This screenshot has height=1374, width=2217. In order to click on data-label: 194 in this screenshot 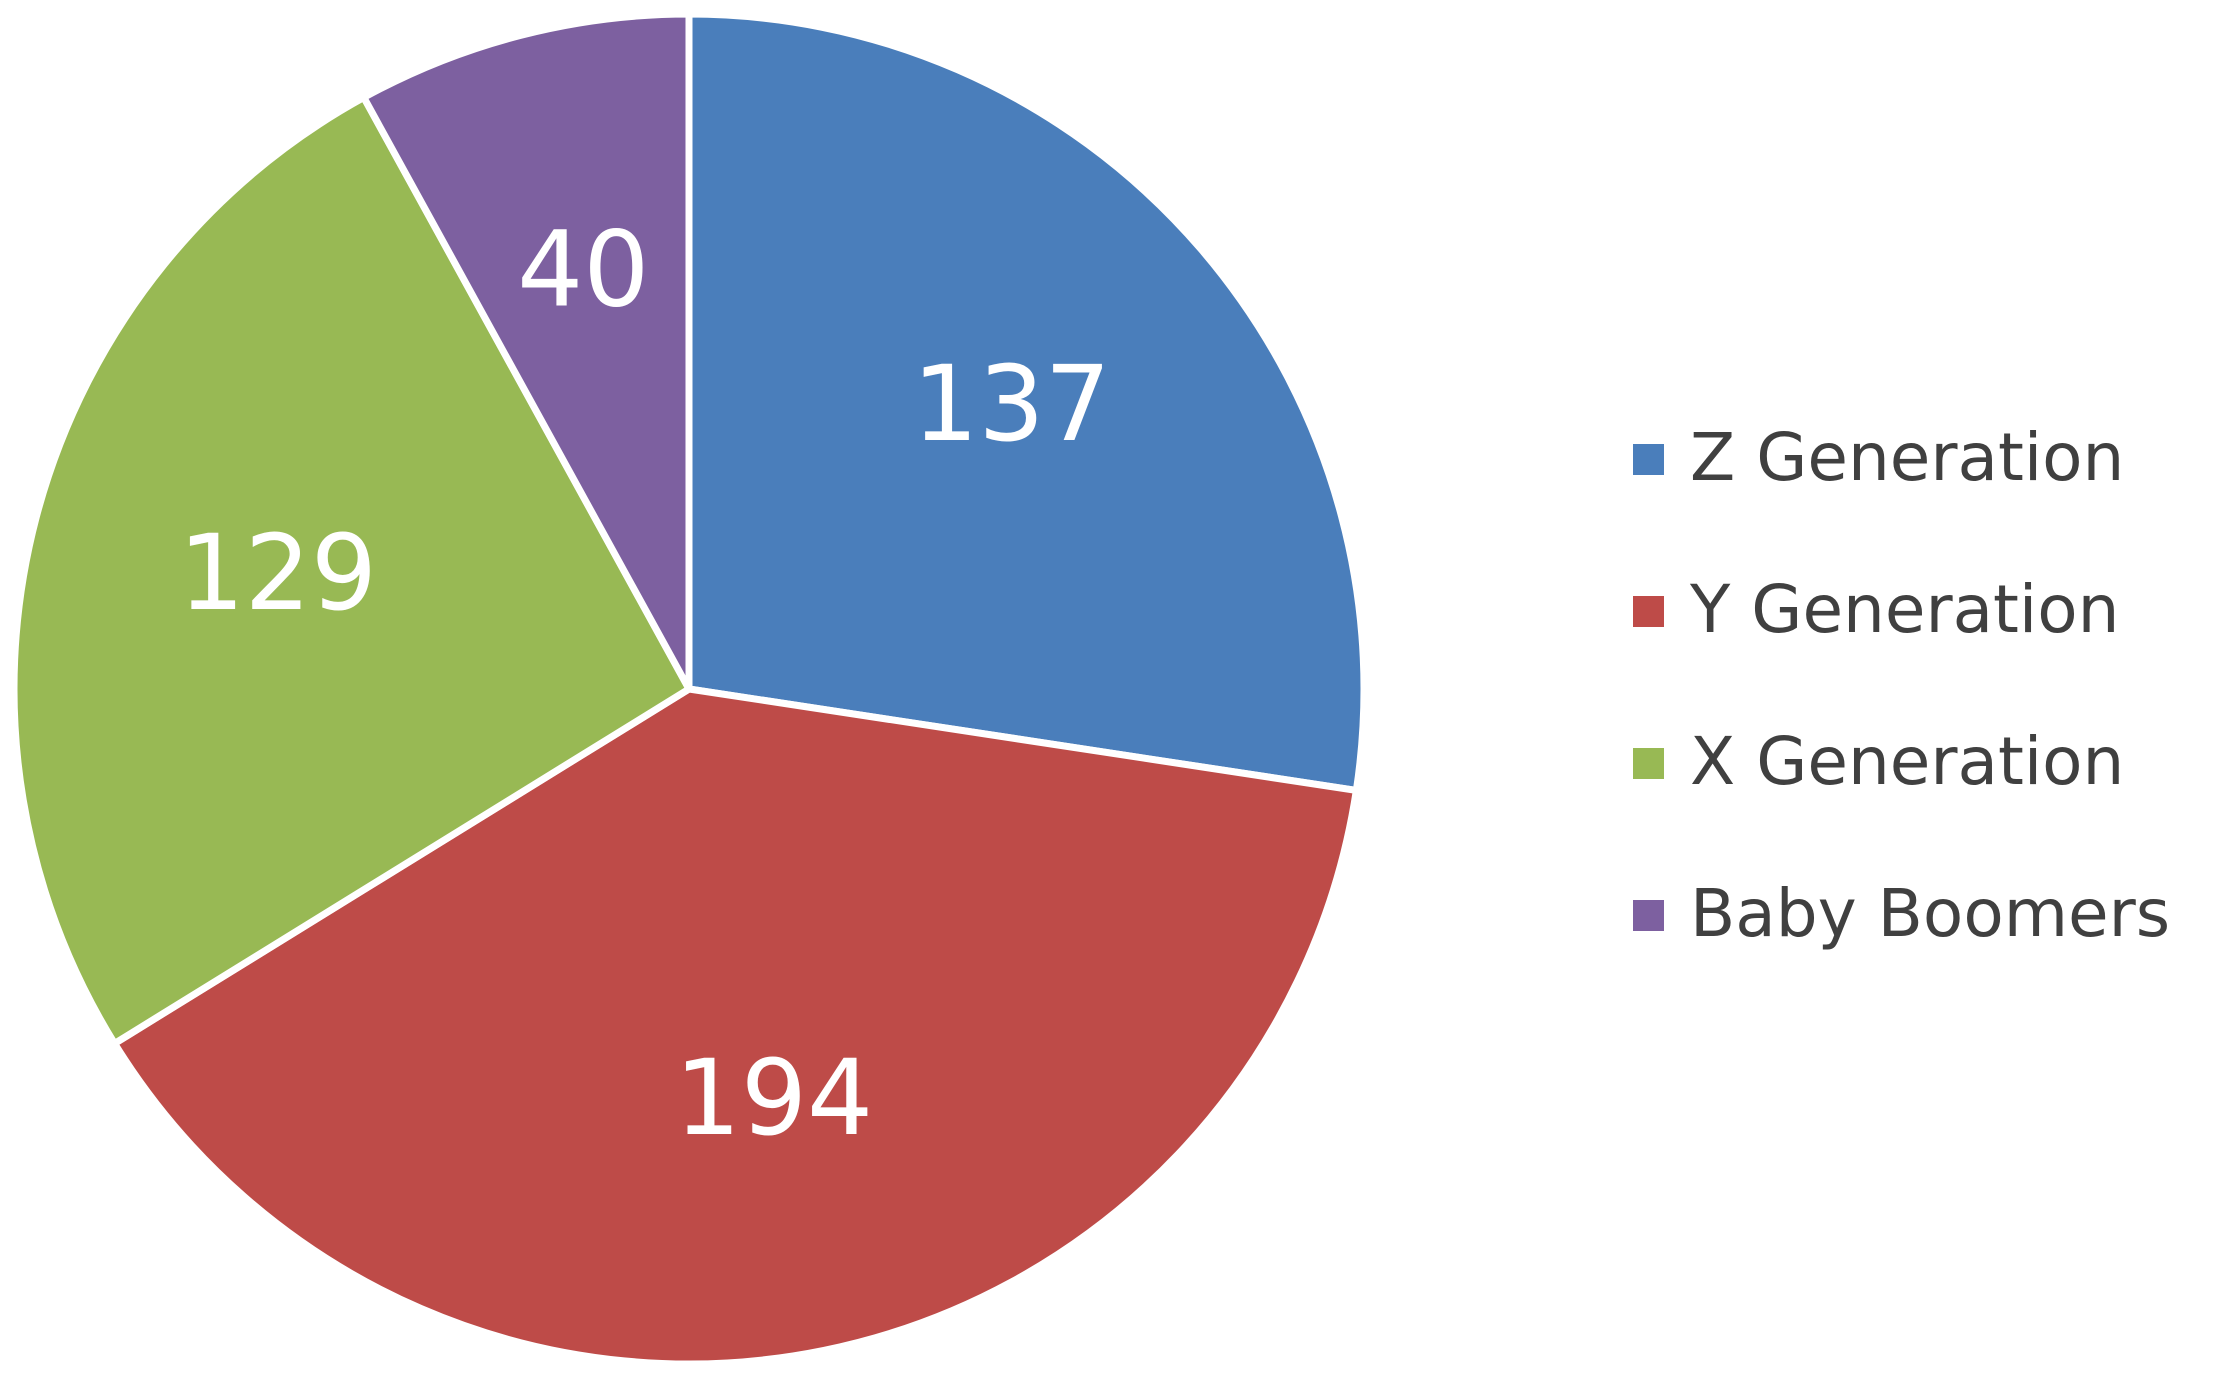, I will do `click(774, 1098)`.